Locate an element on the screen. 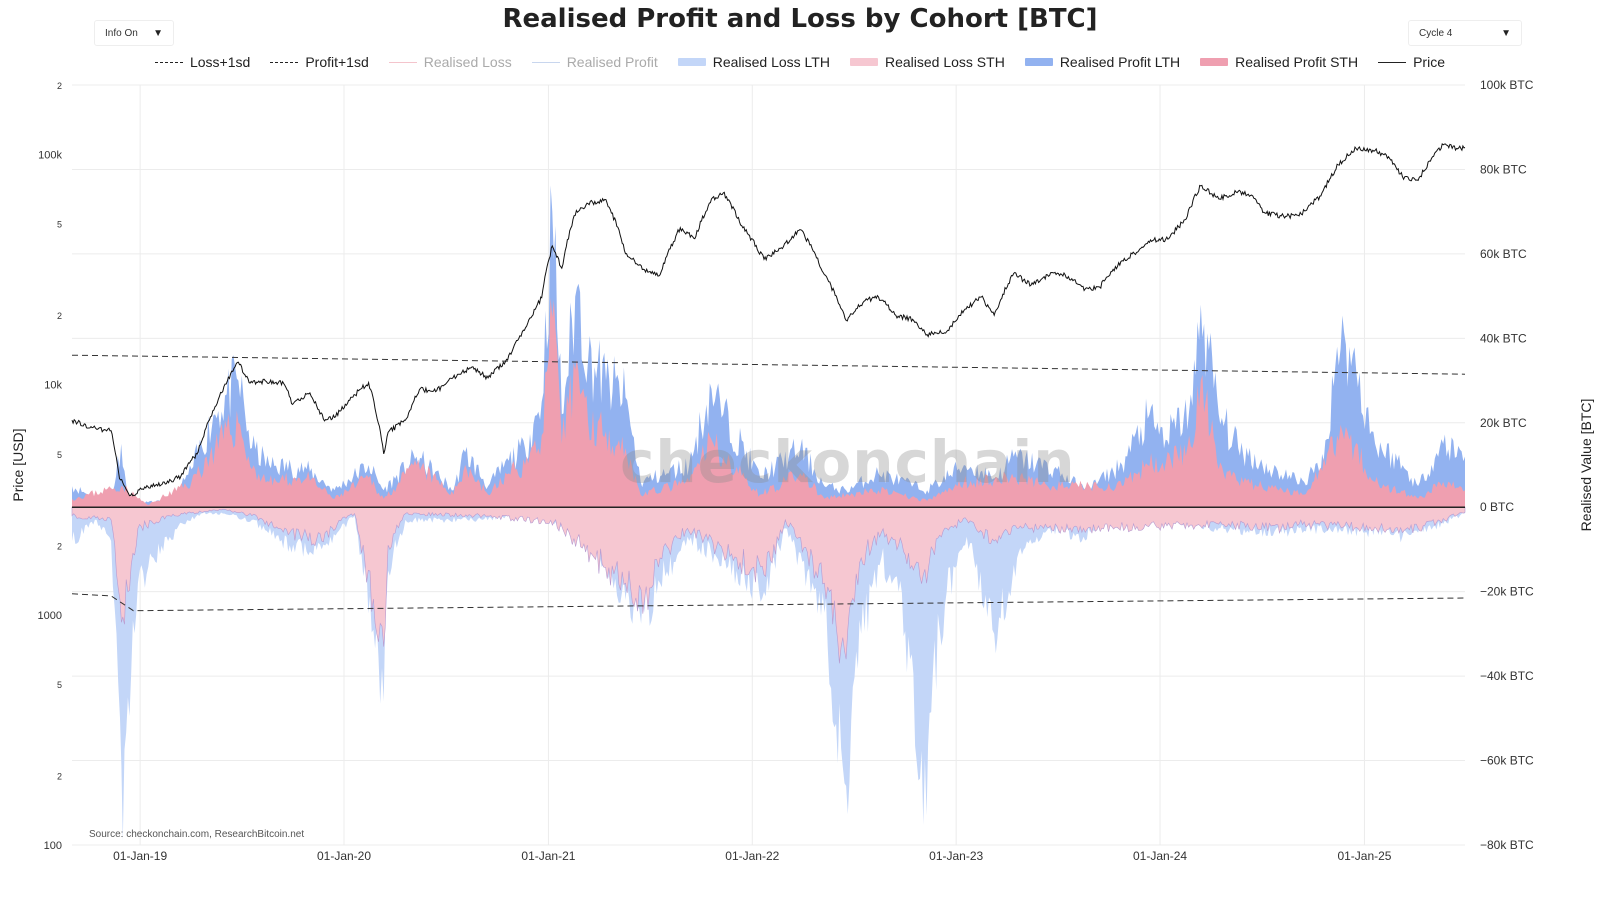  info-toggle-dropdown: Info On ▼ is located at coordinates (134, 33).